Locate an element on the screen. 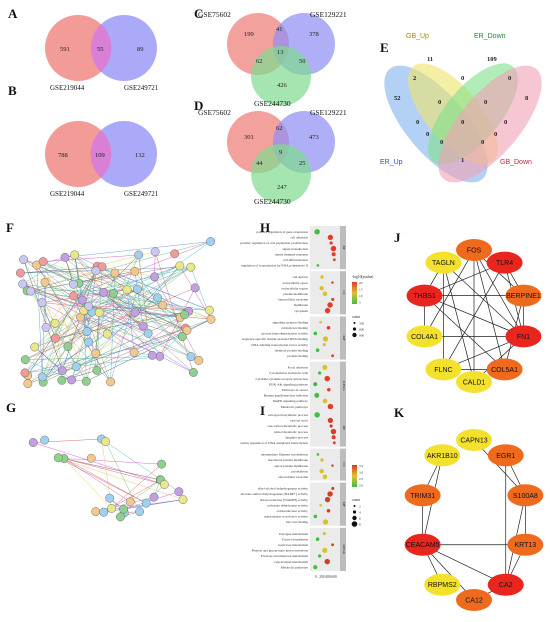  enrich-colorbar-tick: 10 is located at coordinates (361, 296).